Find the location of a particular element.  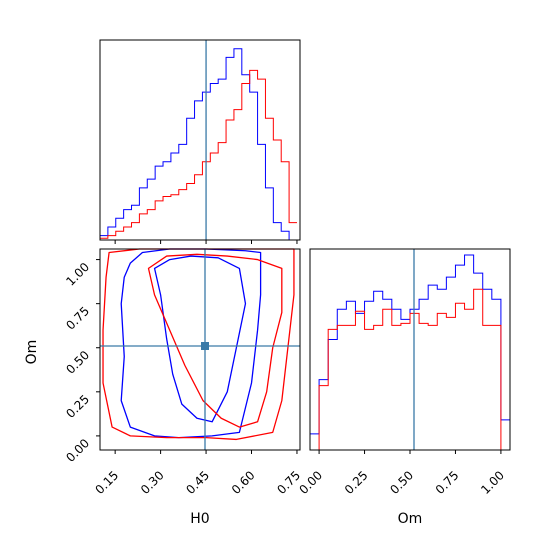

joint-y-tick-label: 0.00 is located at coordinates (77, 450).